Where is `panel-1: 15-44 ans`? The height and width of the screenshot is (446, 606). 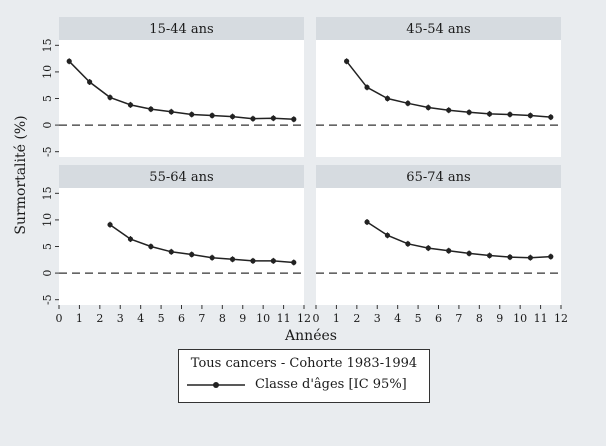 panel-1: 15-44 ans is located at coordinates (181, 87).